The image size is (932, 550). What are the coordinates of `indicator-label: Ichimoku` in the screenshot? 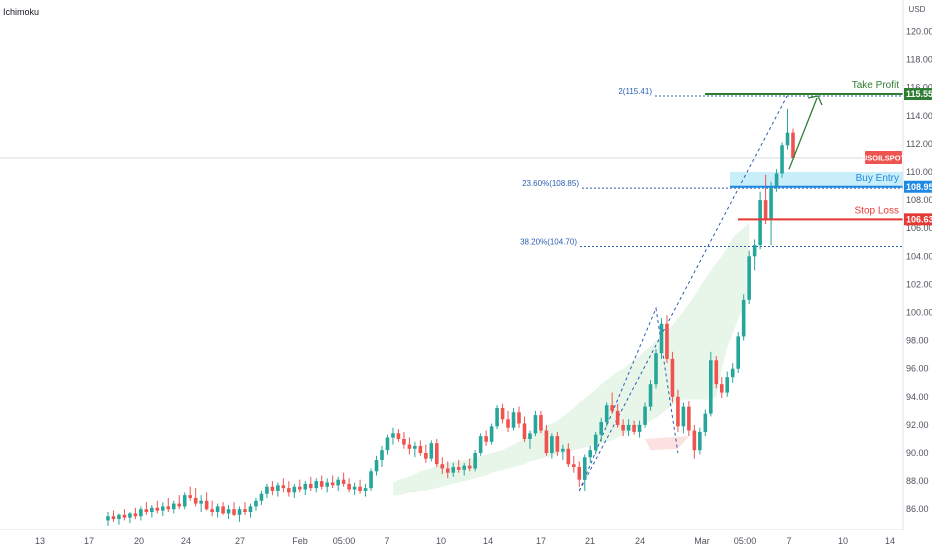 It's located at (21, 12).